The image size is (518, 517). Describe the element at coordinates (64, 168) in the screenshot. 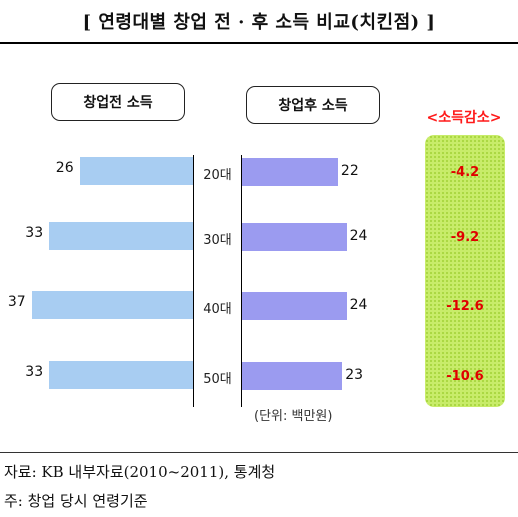

I see `value-before-0: 26` at that location.